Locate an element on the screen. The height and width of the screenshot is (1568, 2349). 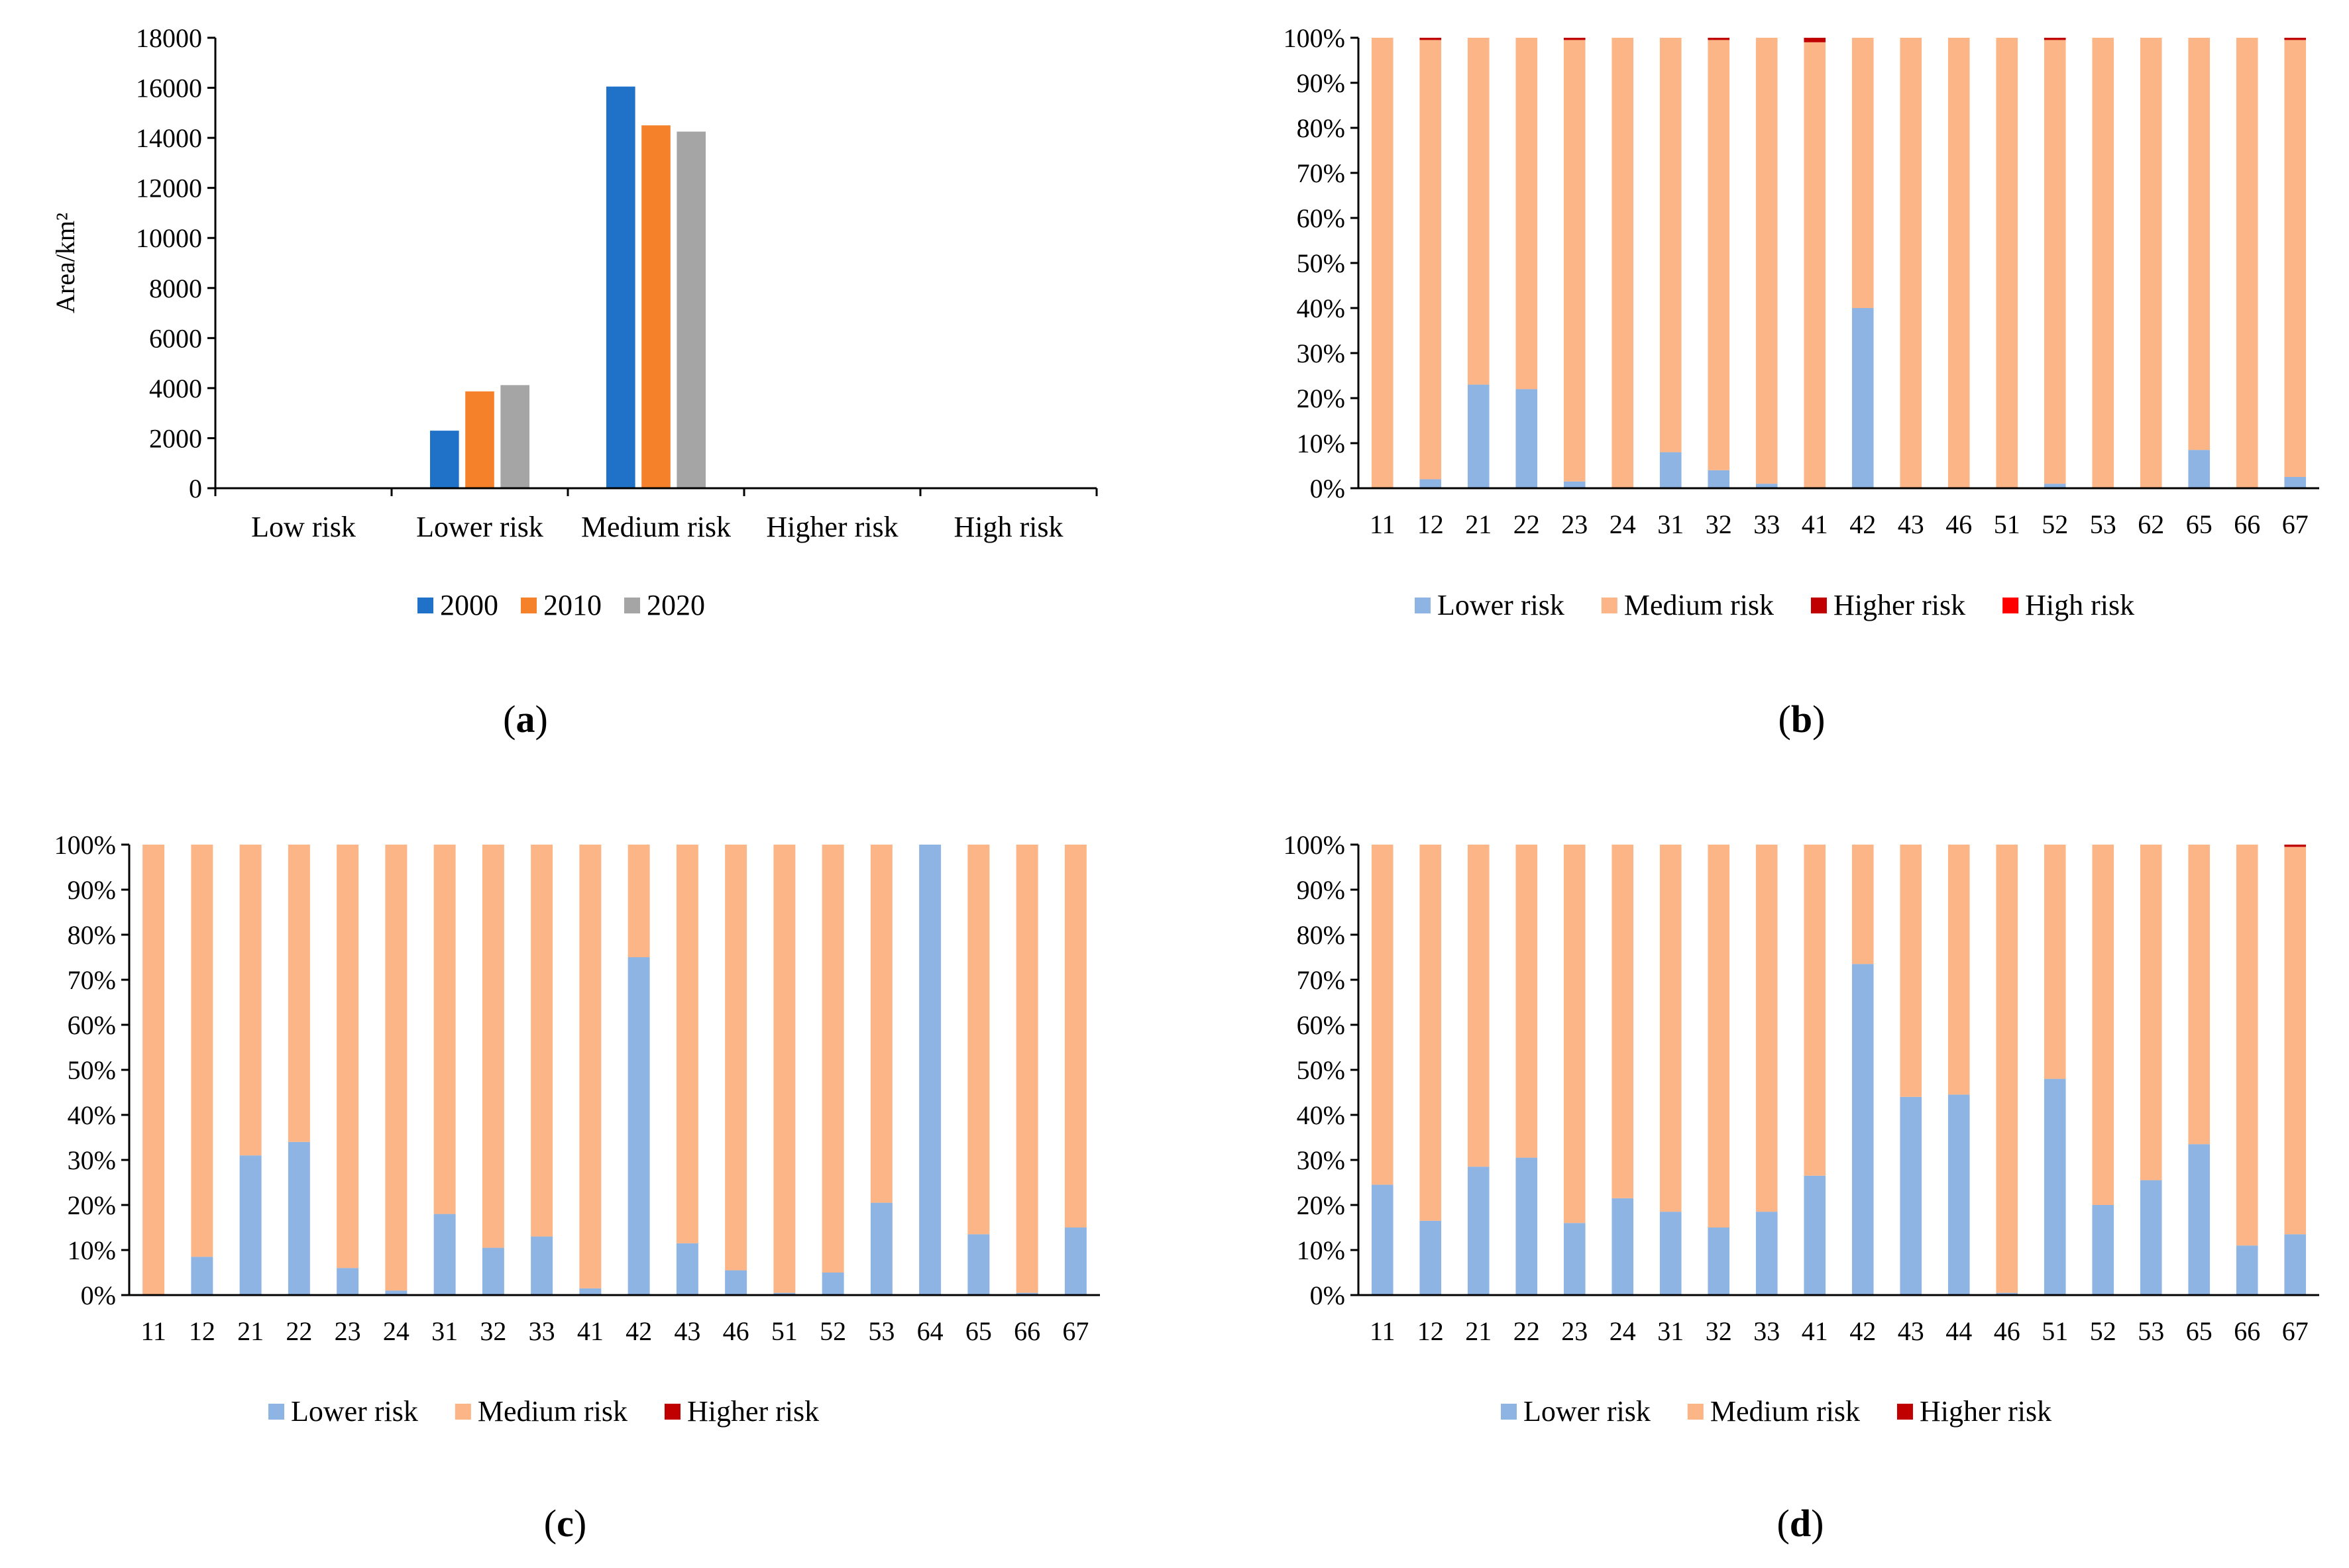
x-tick-label: 11 is located at coordinates (153, 1331).